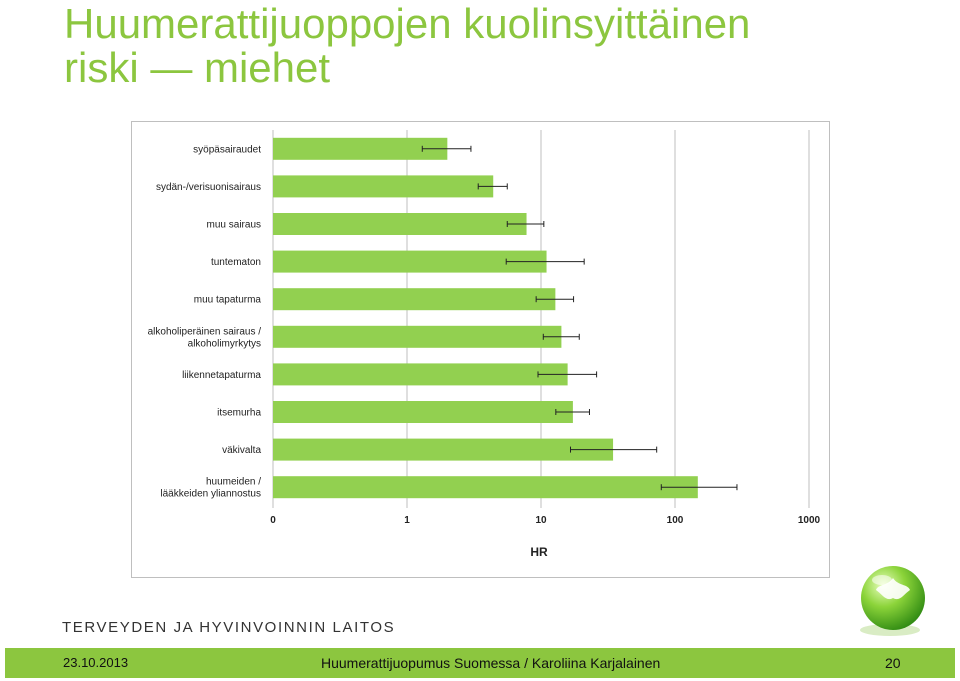  Describe the element at coordinates (539, 552) in the screenshot. I see `x-axis-title: HR` at that location.